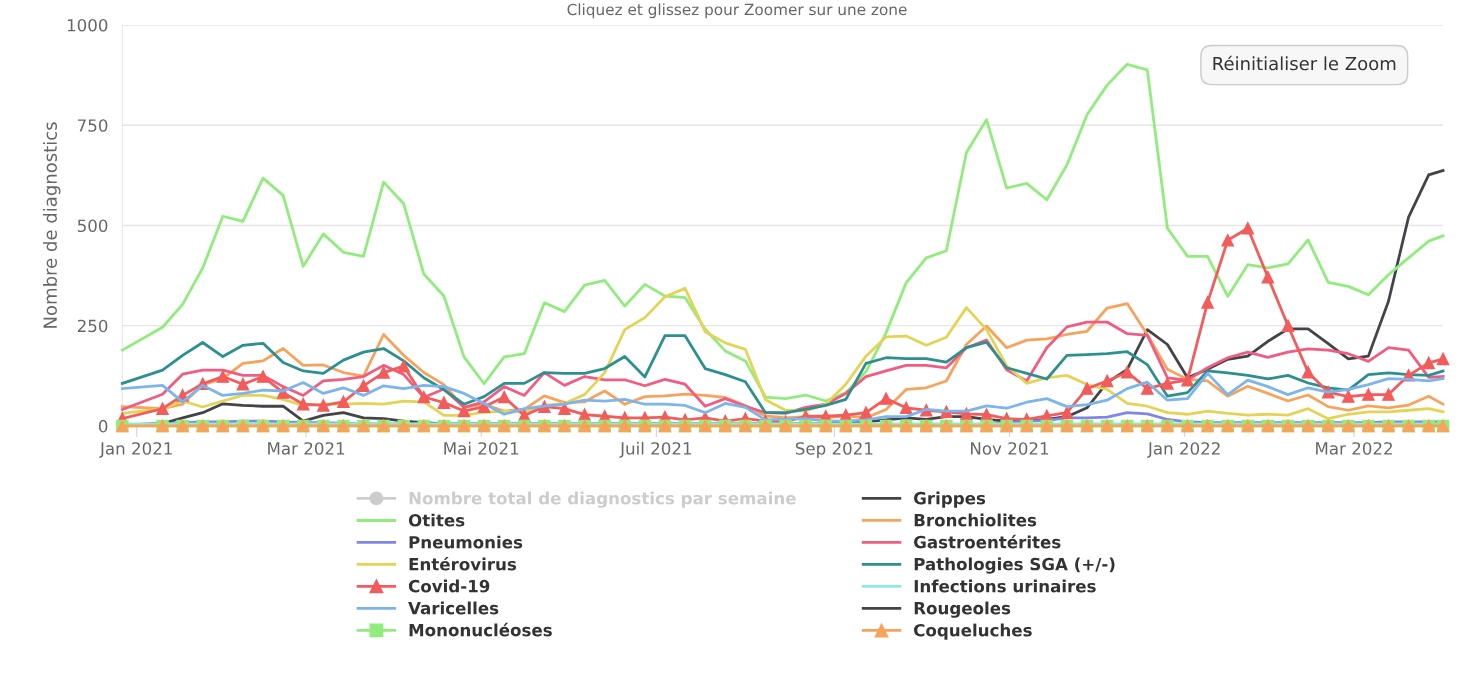 The image size is (1474, 676). What do you see at coordinates (1354, 448) in the screenshot?
I see `x-tick-label: Mar 2022` at bounding box center [1354, 448].